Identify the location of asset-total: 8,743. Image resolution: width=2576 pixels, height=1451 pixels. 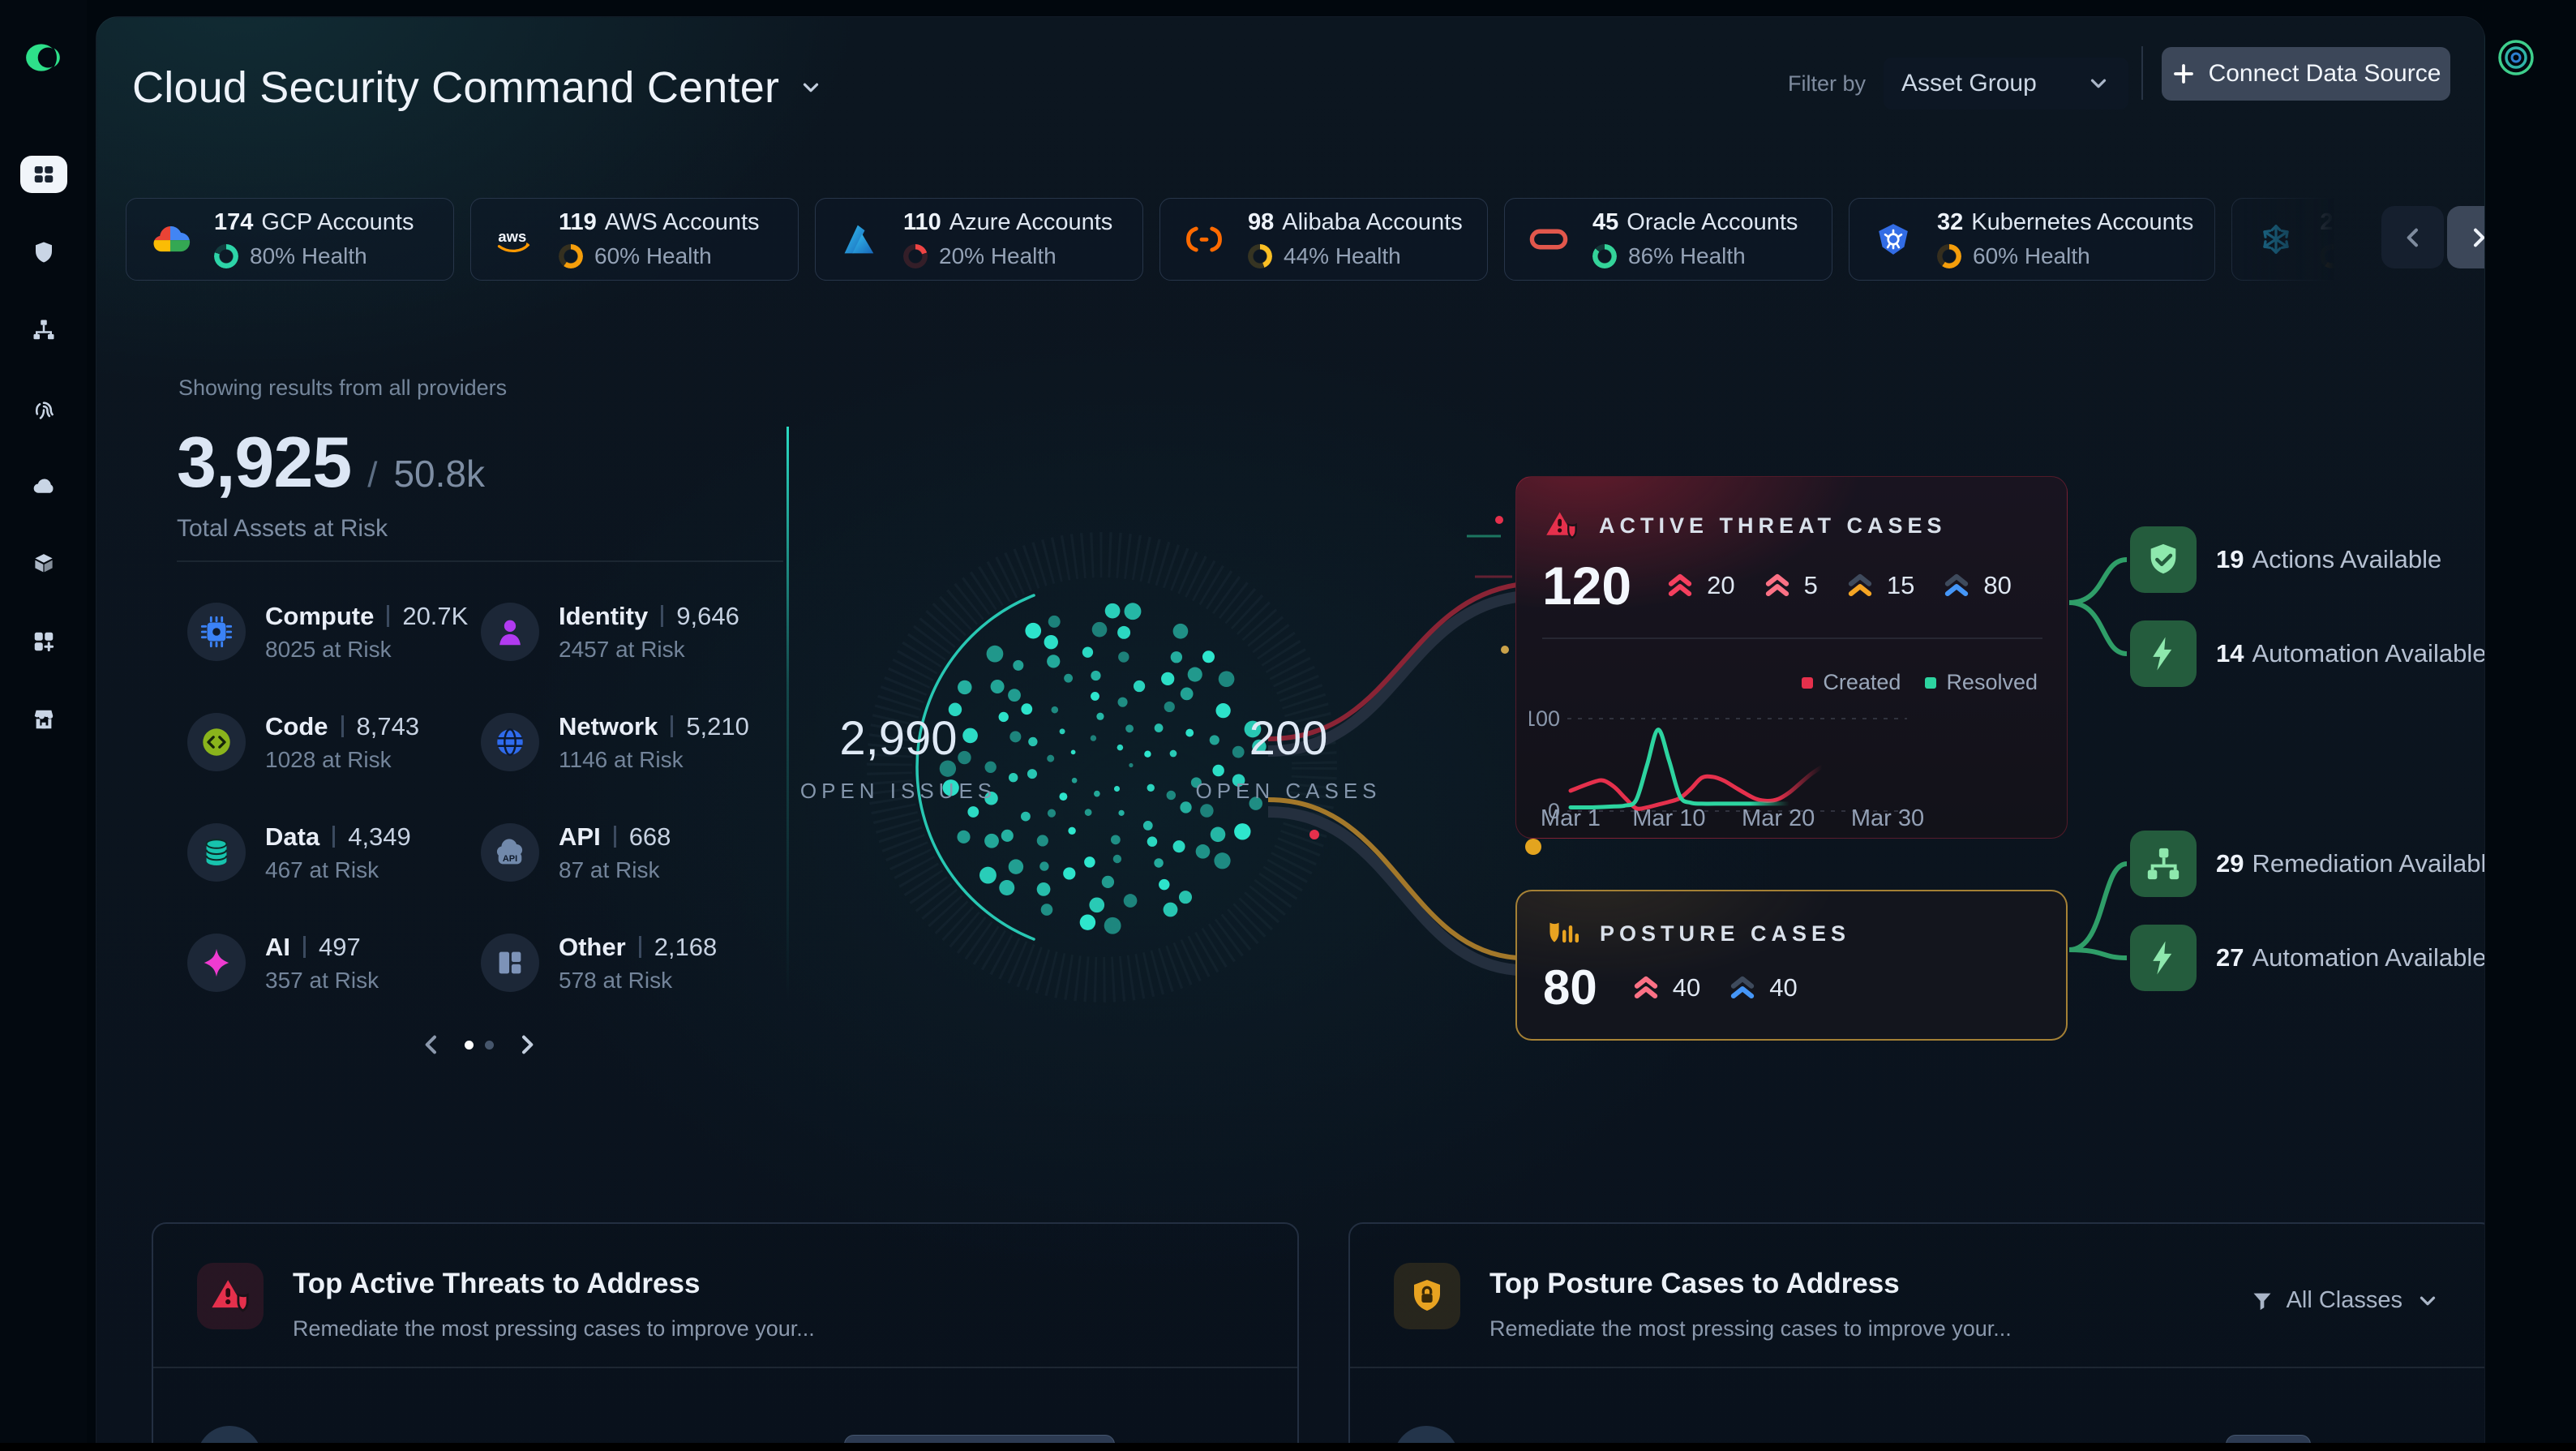
(388, 726).